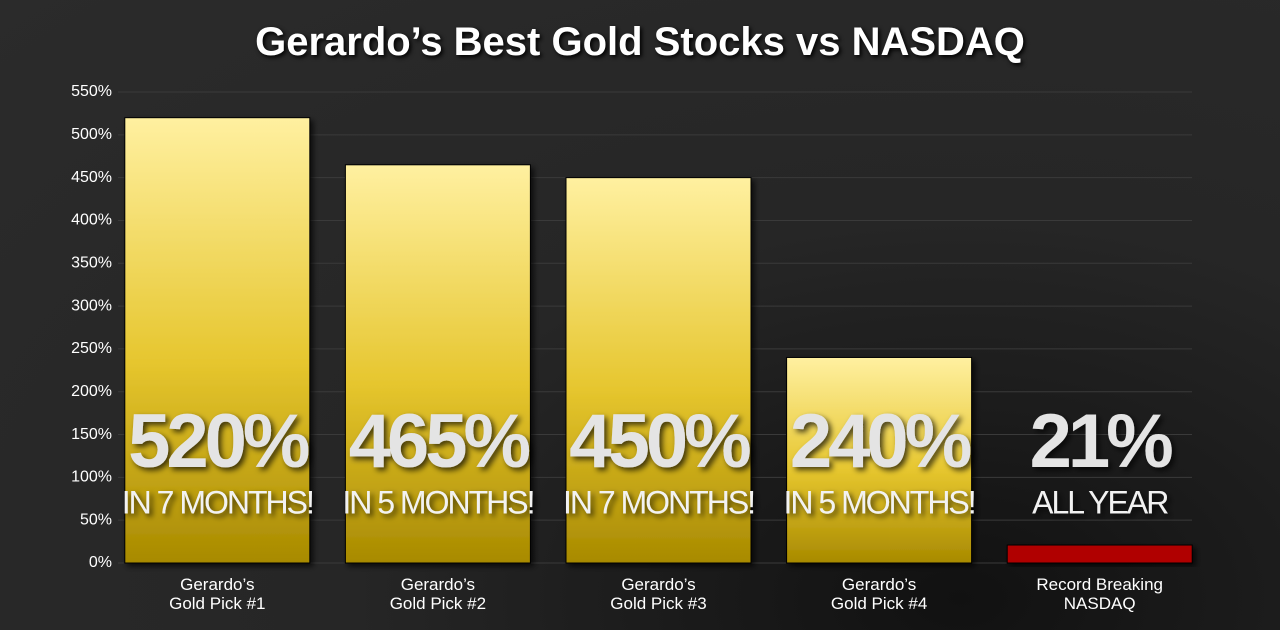 The height and width of the screenshot is (630, 1280). Describe the element at coordinates (91, 391) in the screenshot. I see `y-tick-label: 200%` at that location.